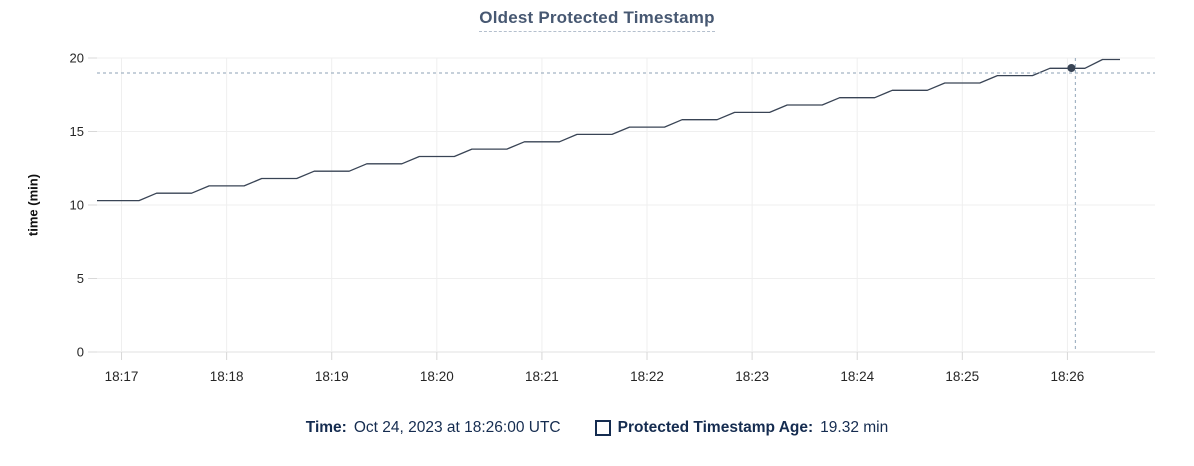 Image resolution: width=1194 pixels, height=466 pixels. Describe the element at coordinates (647, 376) in the screenshot. I see `svg-text: 18:22` at that location.